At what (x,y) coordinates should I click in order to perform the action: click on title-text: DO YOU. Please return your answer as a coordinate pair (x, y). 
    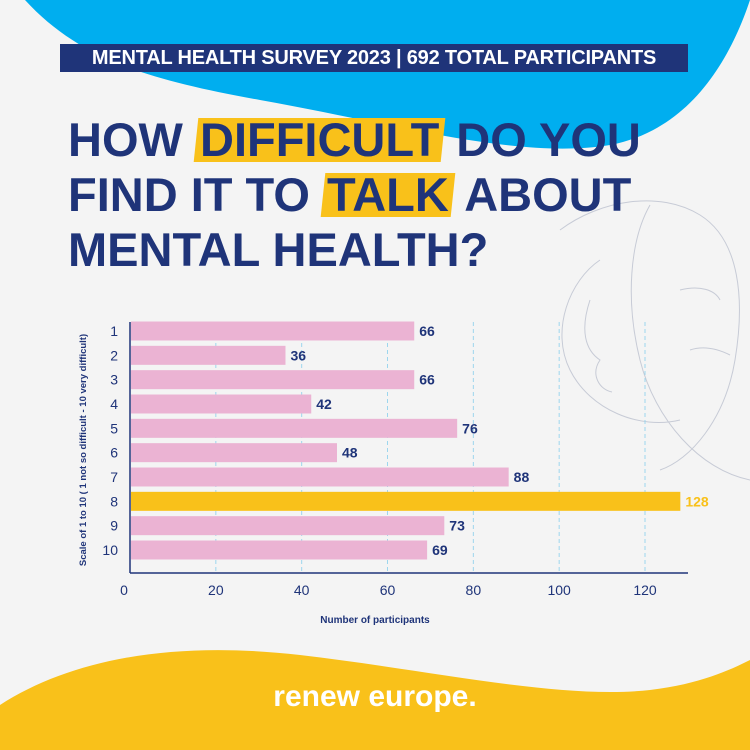
    Looking at the image, I should click on (548, 139).